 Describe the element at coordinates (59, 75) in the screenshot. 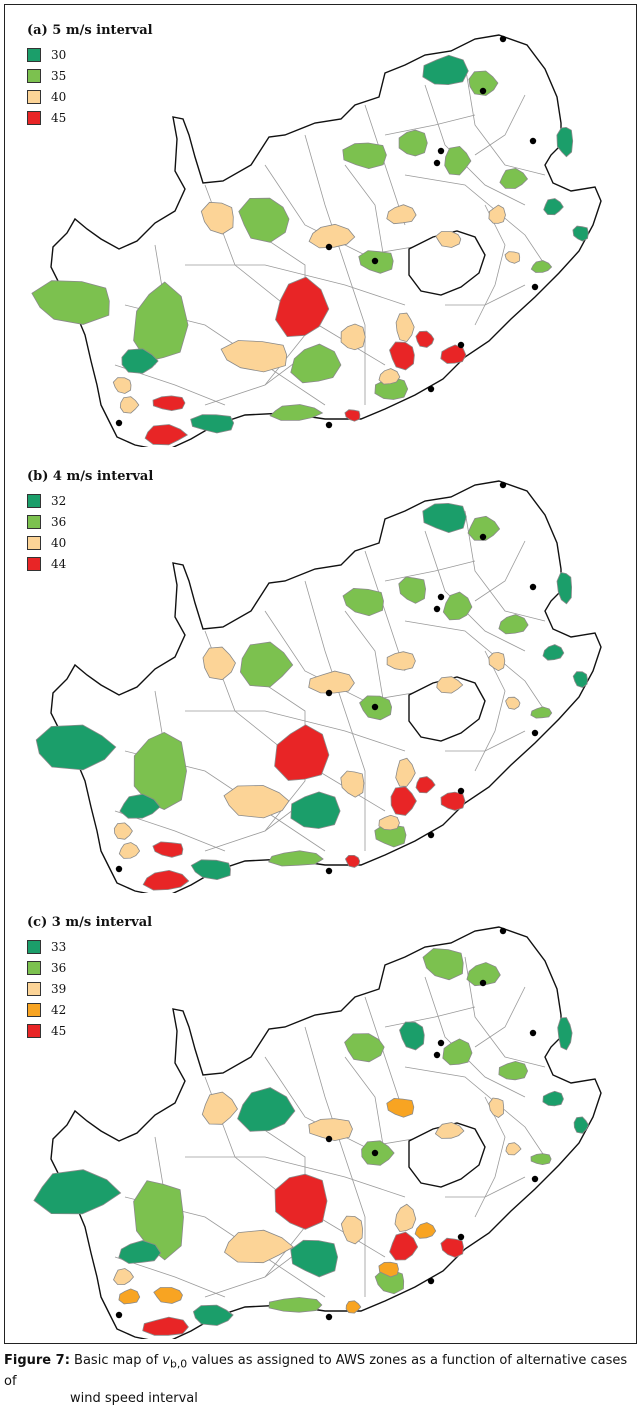

I see `legend-value: 35` at that location.